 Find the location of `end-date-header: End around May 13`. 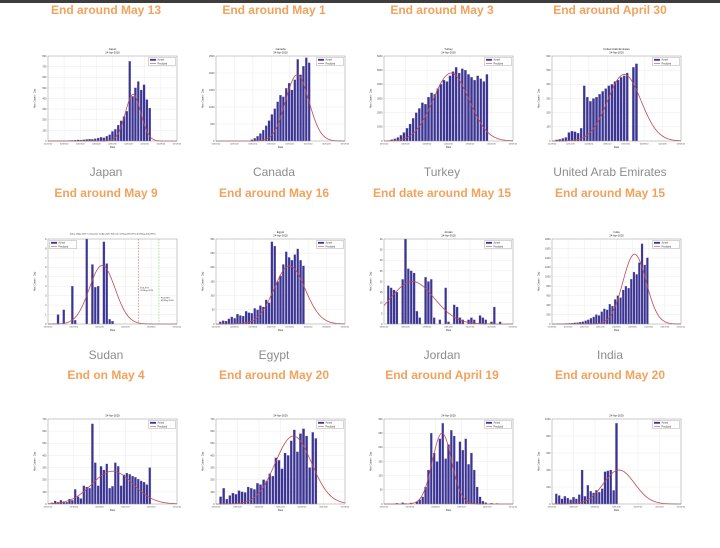

end-date-header: End around May 13 is located at coordinates (106, 10).